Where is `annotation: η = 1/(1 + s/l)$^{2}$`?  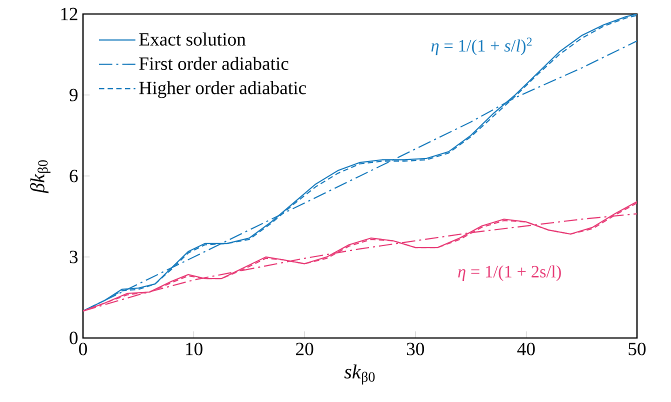 annotation: η = 1/(1 + s/l)$^{2}$ is located at coordinates (481, 47).